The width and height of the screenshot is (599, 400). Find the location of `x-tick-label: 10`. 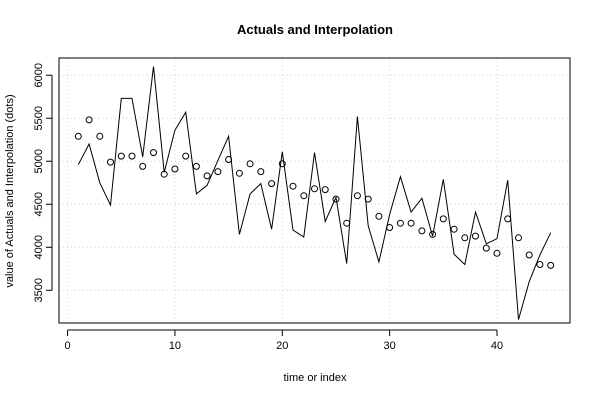

x-tick-label: 10 is located at coordinates (175, 346).